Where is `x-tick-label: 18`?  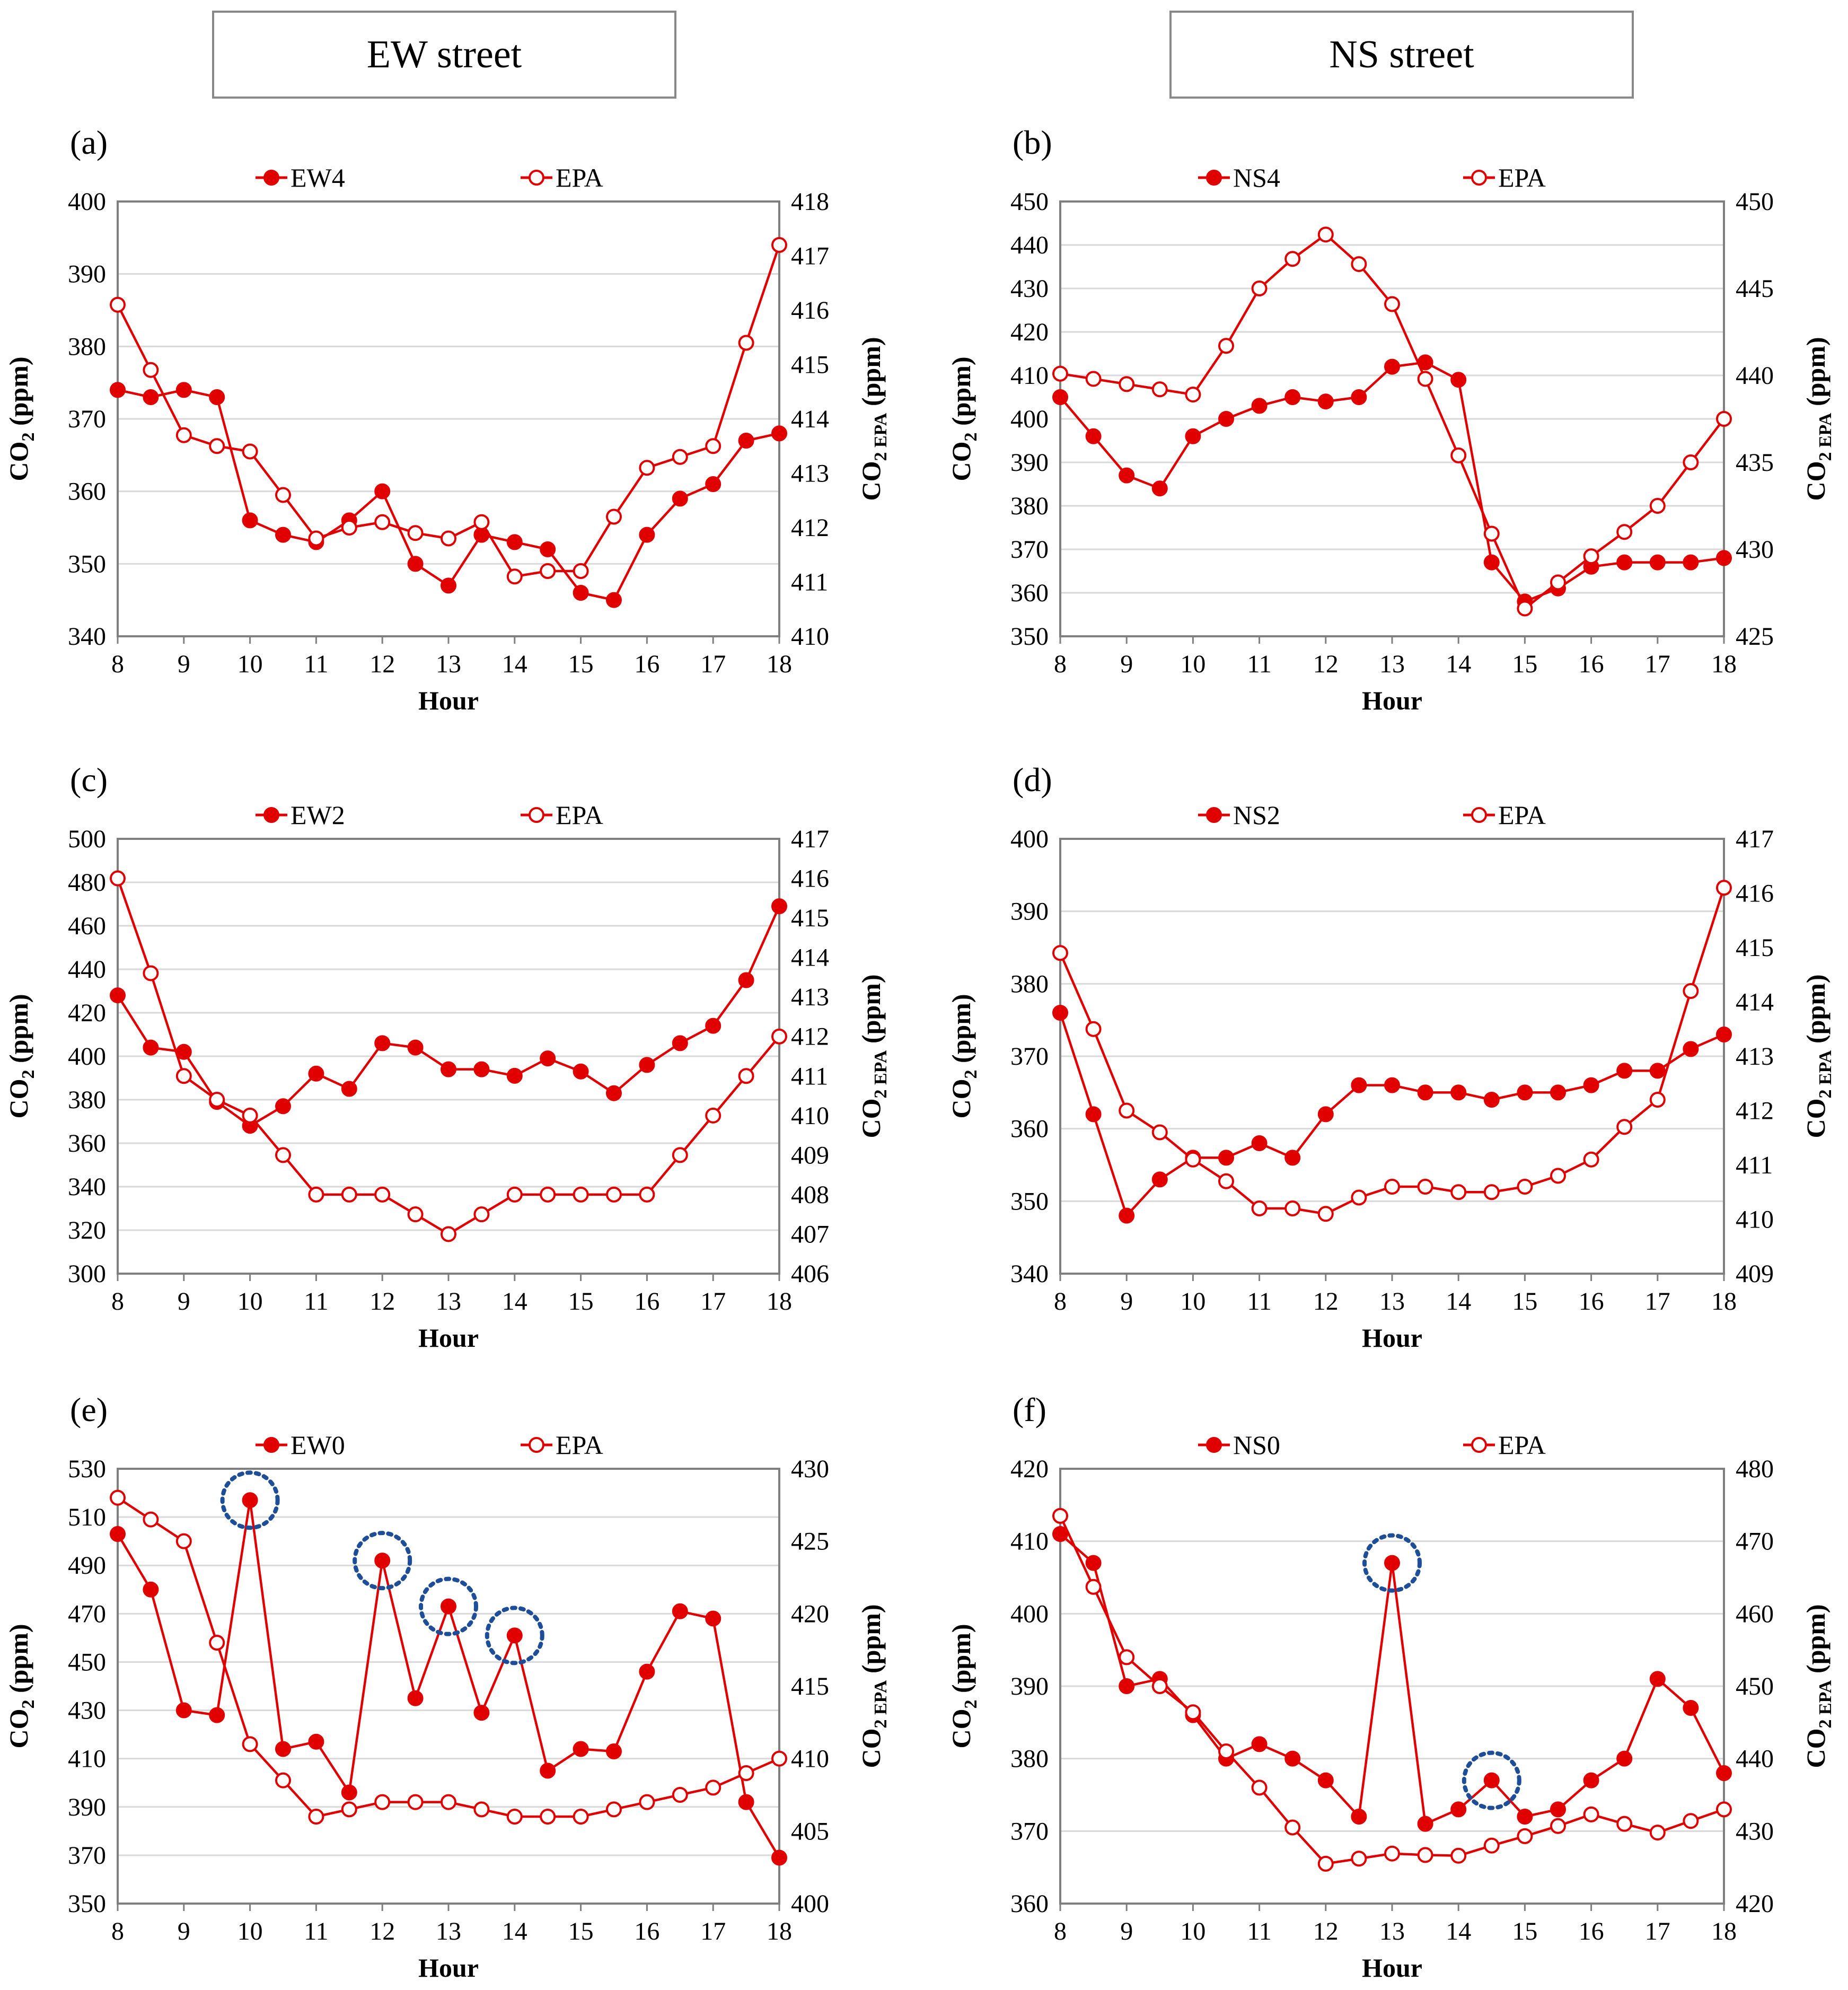 x-tick-label: 18 is located at coordinates (1724, 1931).